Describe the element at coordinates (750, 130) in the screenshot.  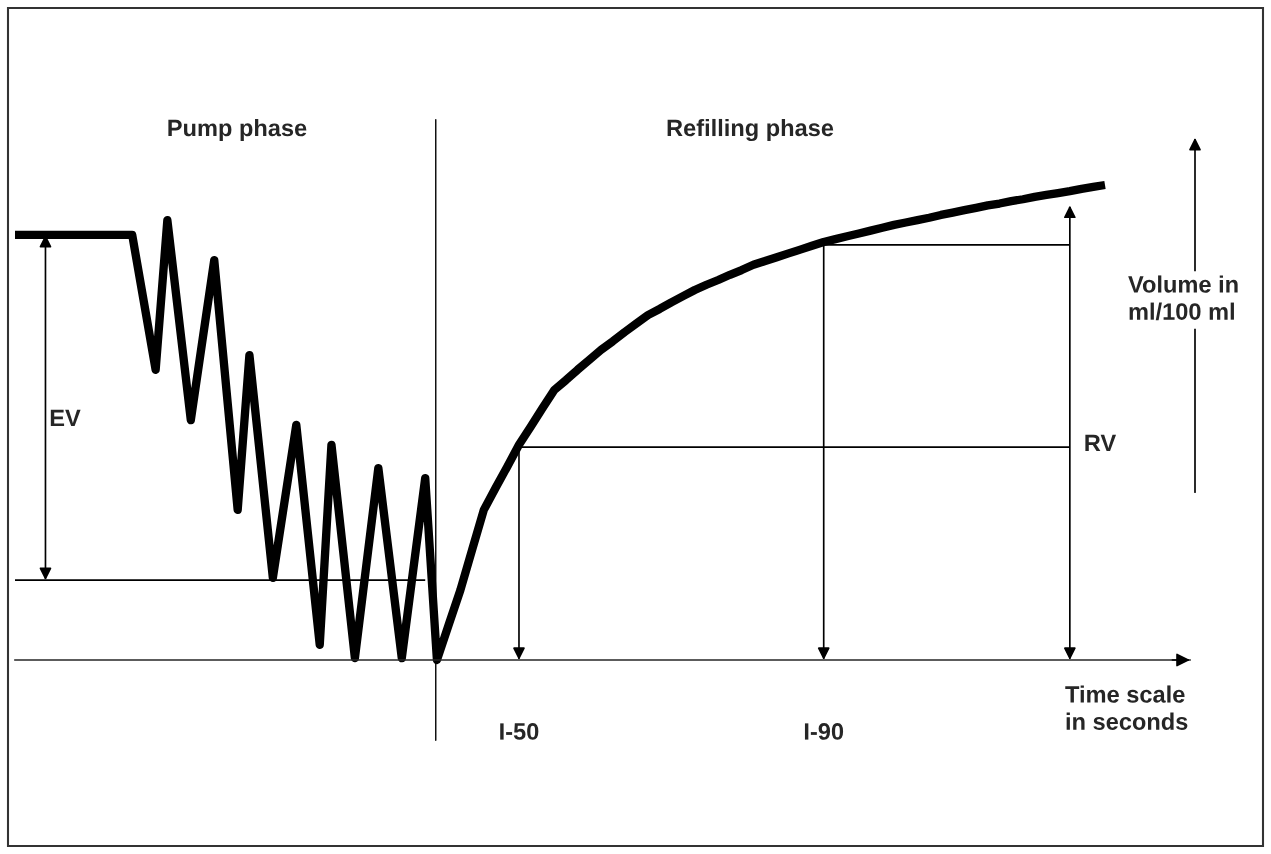
I see `text: Refilling phase` at that location.